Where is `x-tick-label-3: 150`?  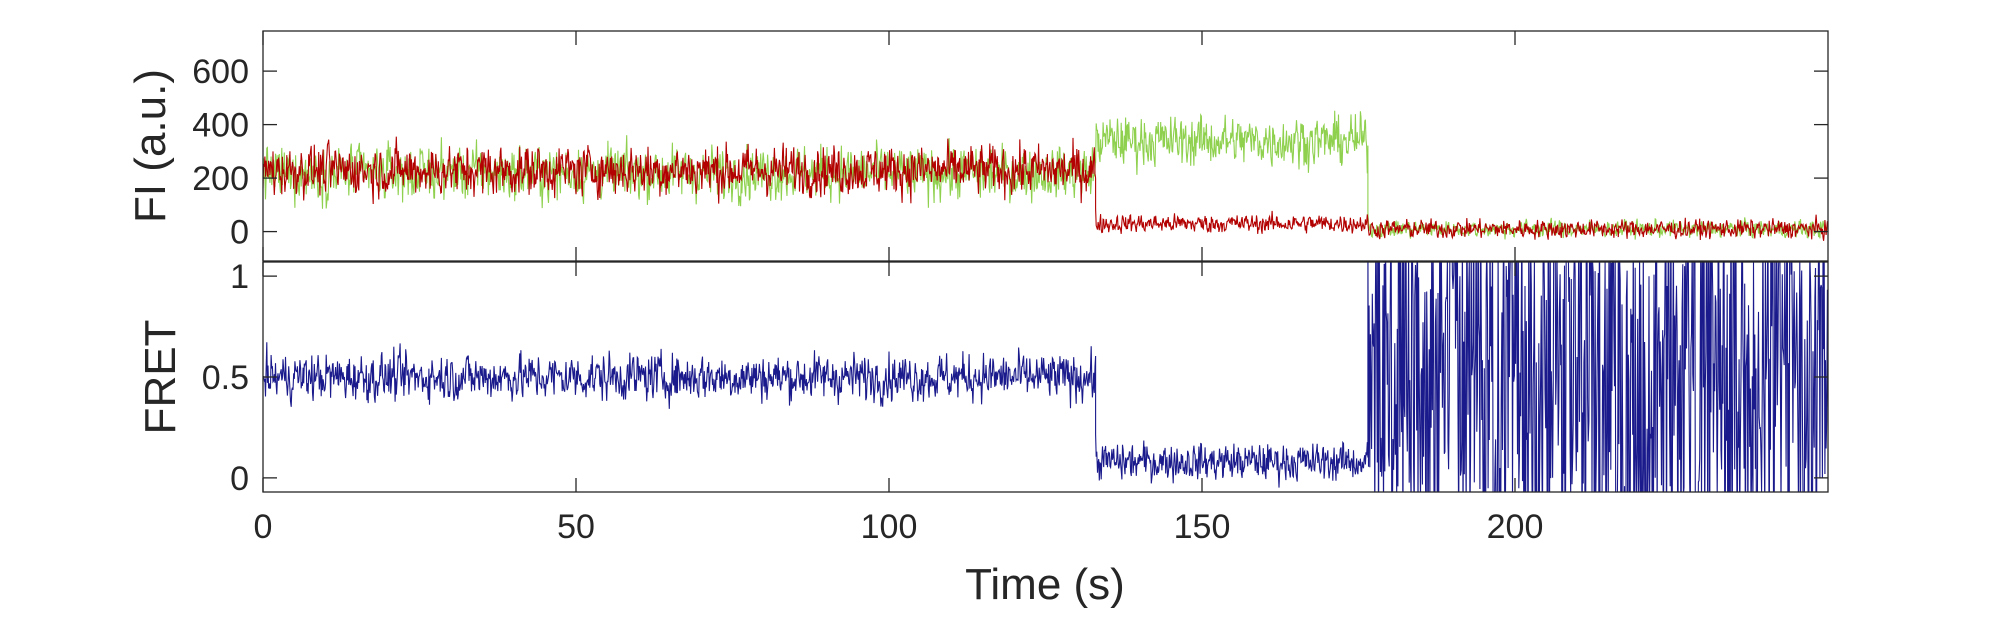 x-tick-label-3: 150 is located at coordinates (1202, 527).